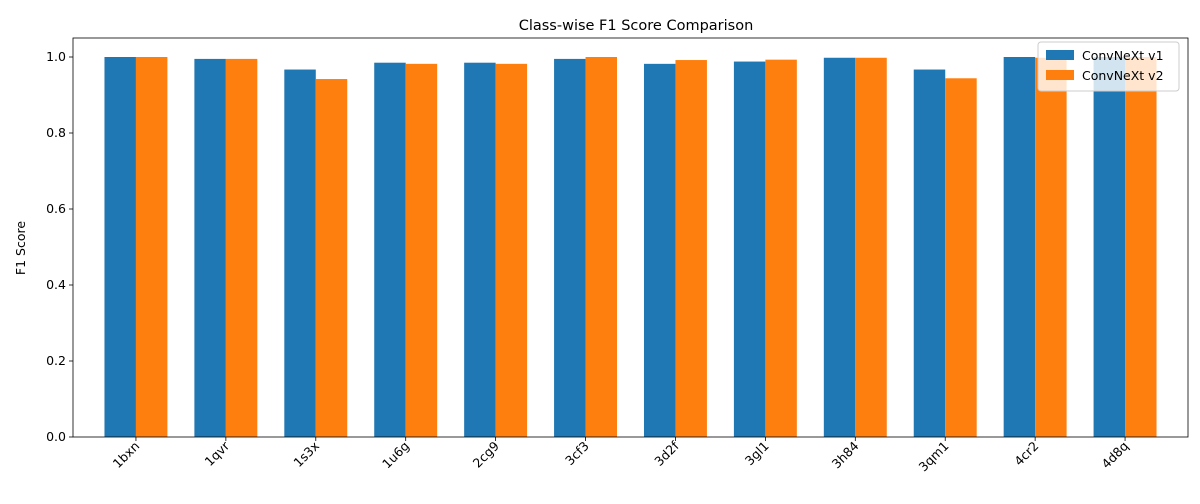 The image size is (1200, 504). I want to click on x-tick-label: 3h84, so click(845, 454).